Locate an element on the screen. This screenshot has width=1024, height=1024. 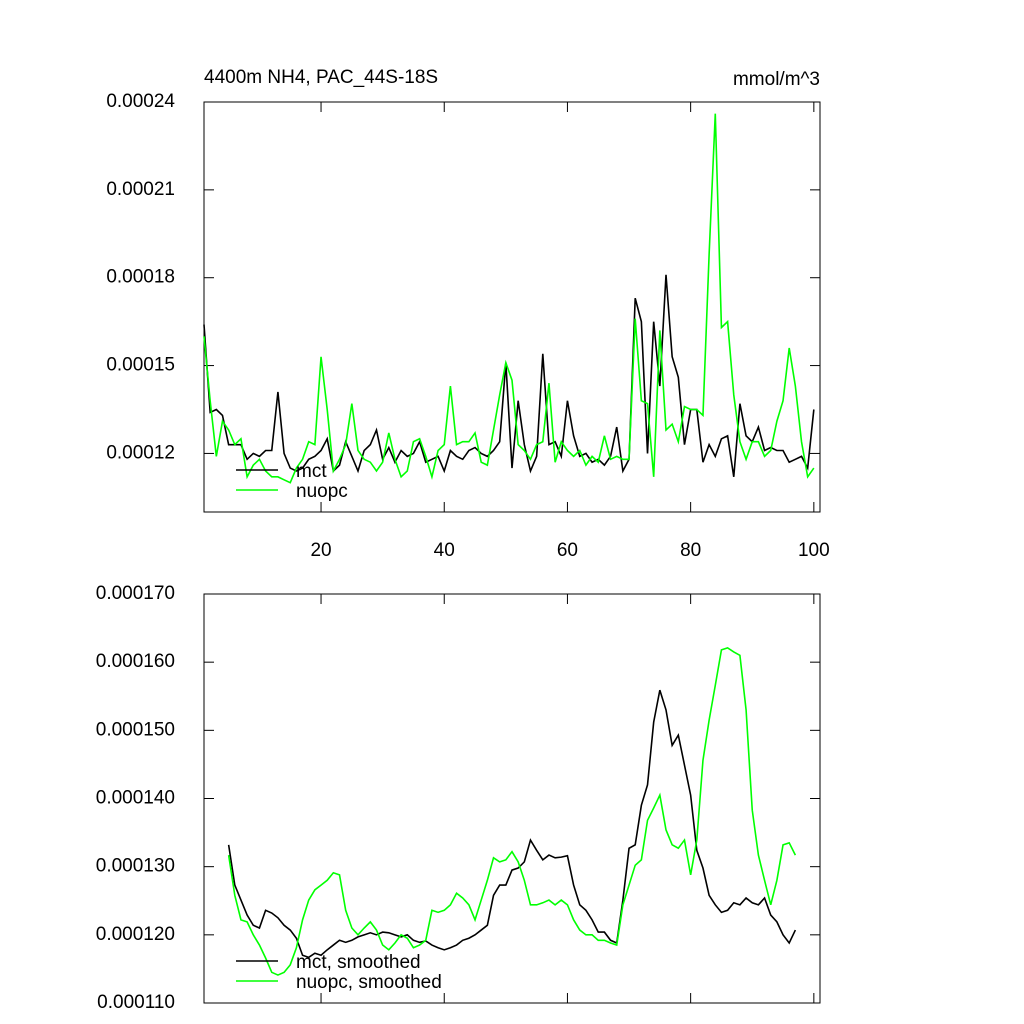
y-tick-label: 0.000130 is located at coordinates (135, 866).